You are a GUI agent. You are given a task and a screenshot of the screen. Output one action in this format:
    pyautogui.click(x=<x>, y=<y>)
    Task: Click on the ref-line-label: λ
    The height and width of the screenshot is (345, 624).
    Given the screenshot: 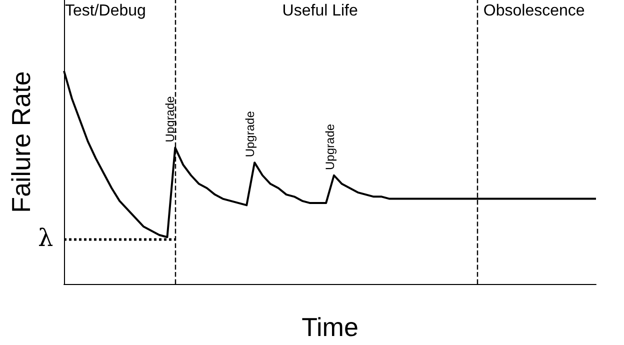 What is the action you would take?
    pyautogui.click(x=46, y=238)
    